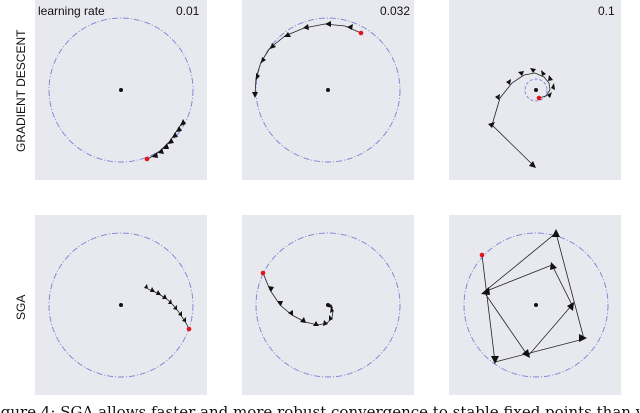  What do you see at coordinates (71, 11) in the screenshot?
I see `learning-rate-label: learning rate` at bounding box center [71, 11].